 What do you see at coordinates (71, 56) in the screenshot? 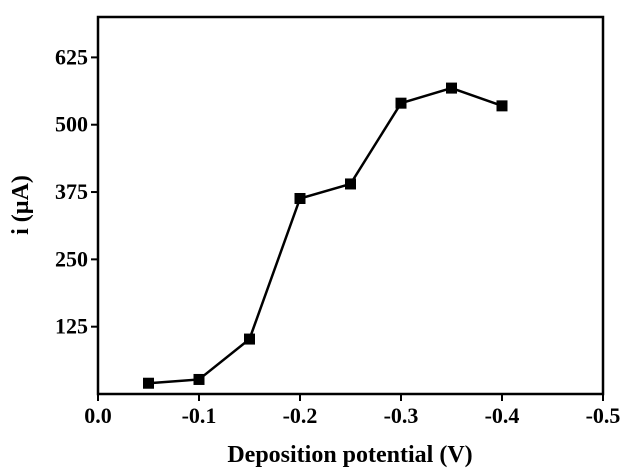
I see `y-tick-label: 625` at bounding box center [71, 56].